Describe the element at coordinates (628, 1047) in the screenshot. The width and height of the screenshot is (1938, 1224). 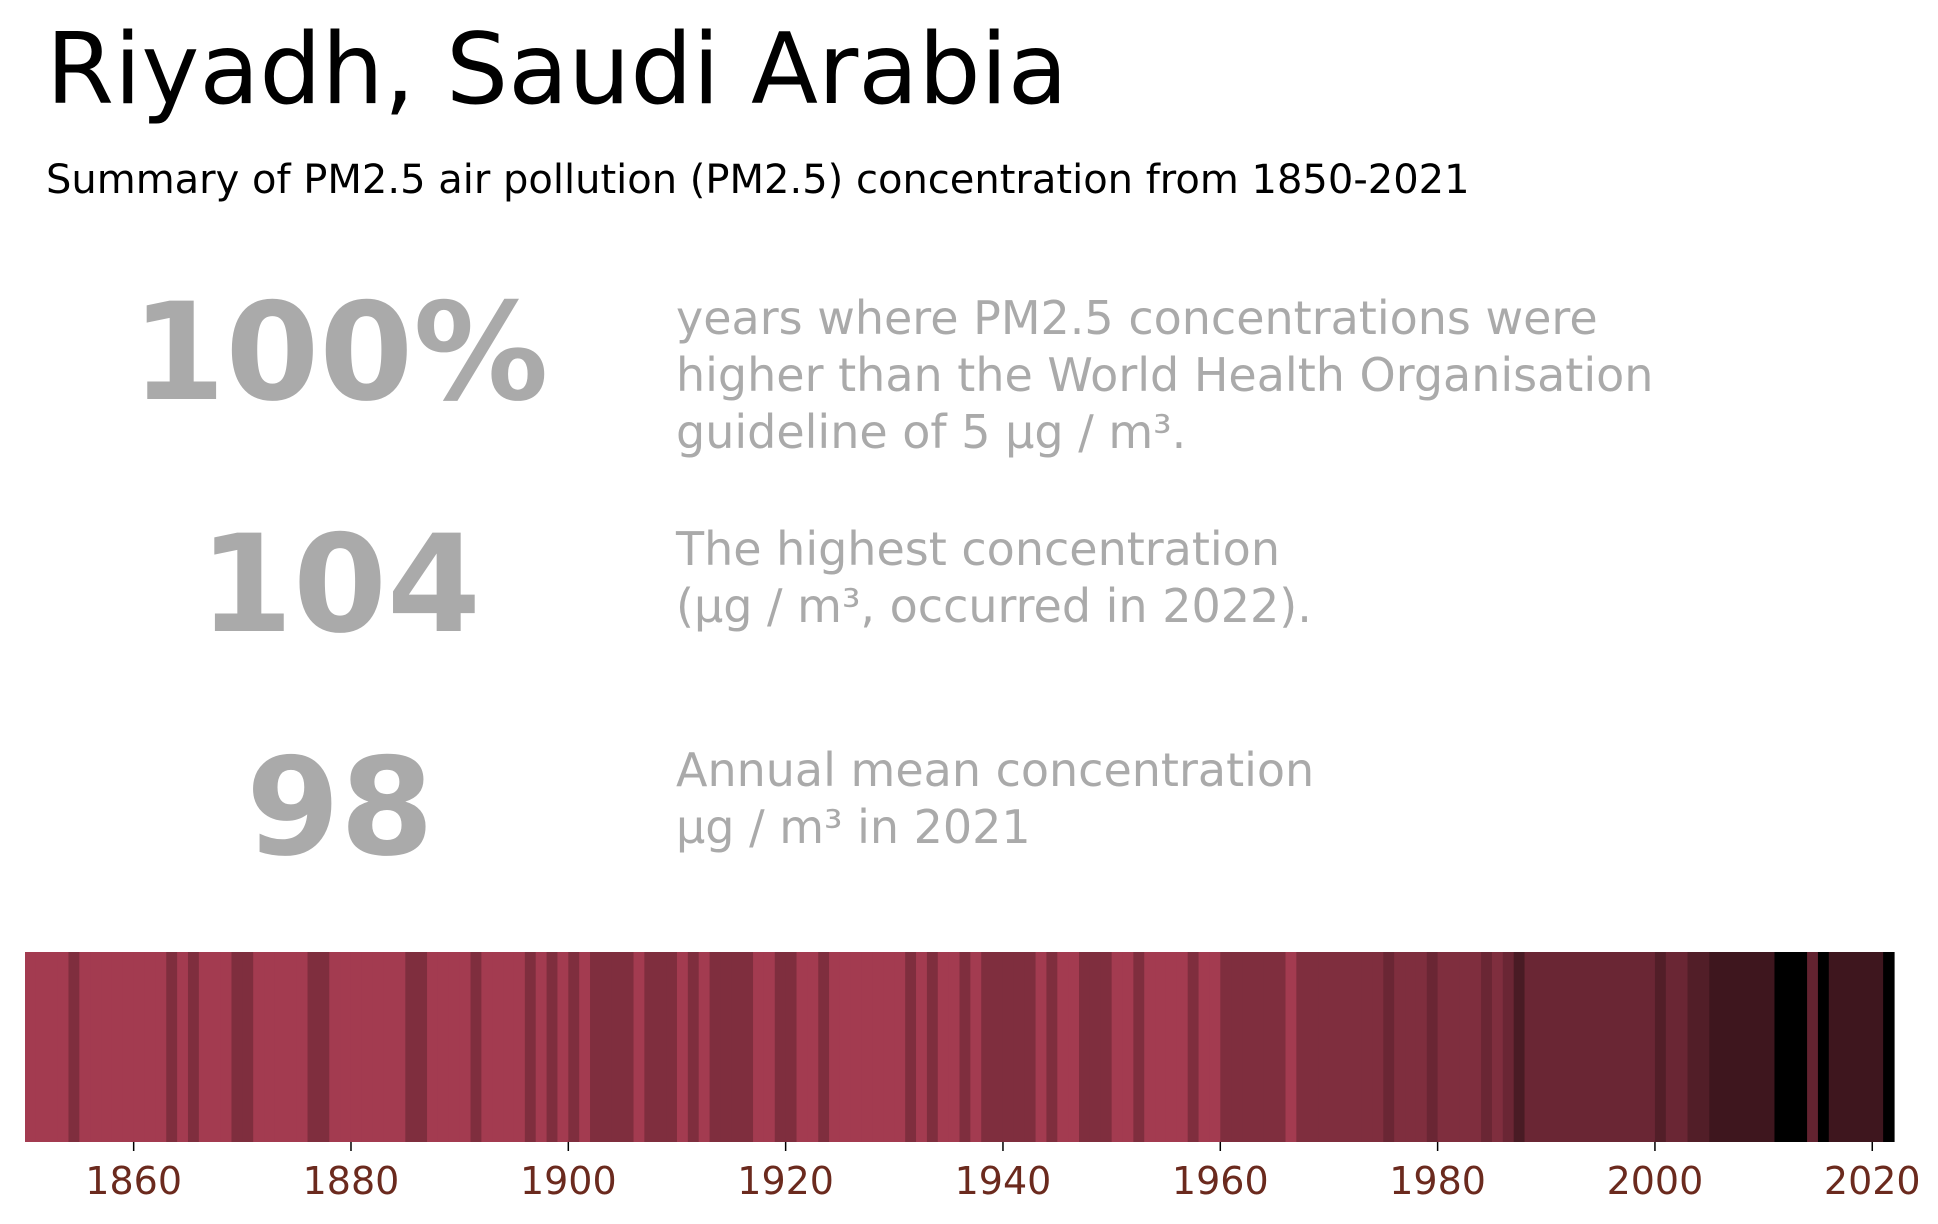
I see `stripe-1905` at that location.